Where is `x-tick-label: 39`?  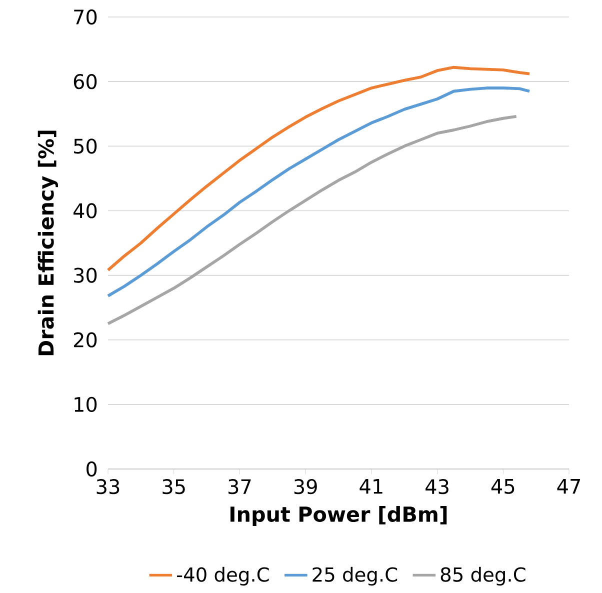
x-tick-label: 39 is located at coordinates (305, 486).